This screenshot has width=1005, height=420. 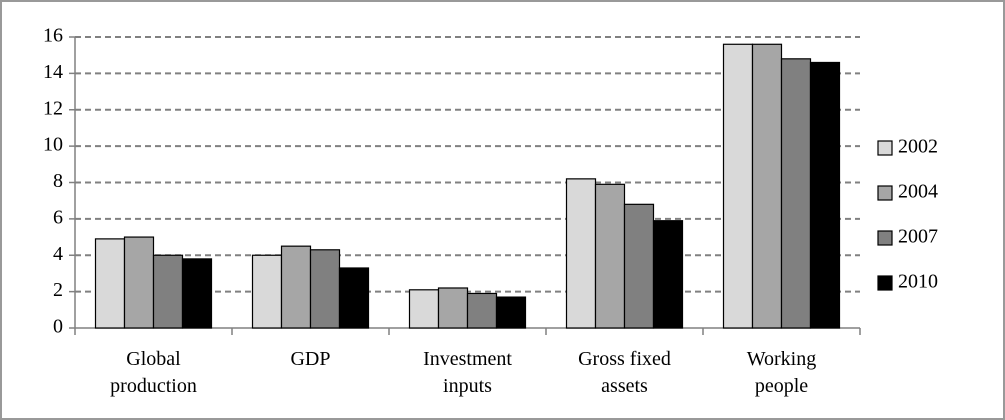 I want to click on legend-label: 2004, so click(x=918, y=192).